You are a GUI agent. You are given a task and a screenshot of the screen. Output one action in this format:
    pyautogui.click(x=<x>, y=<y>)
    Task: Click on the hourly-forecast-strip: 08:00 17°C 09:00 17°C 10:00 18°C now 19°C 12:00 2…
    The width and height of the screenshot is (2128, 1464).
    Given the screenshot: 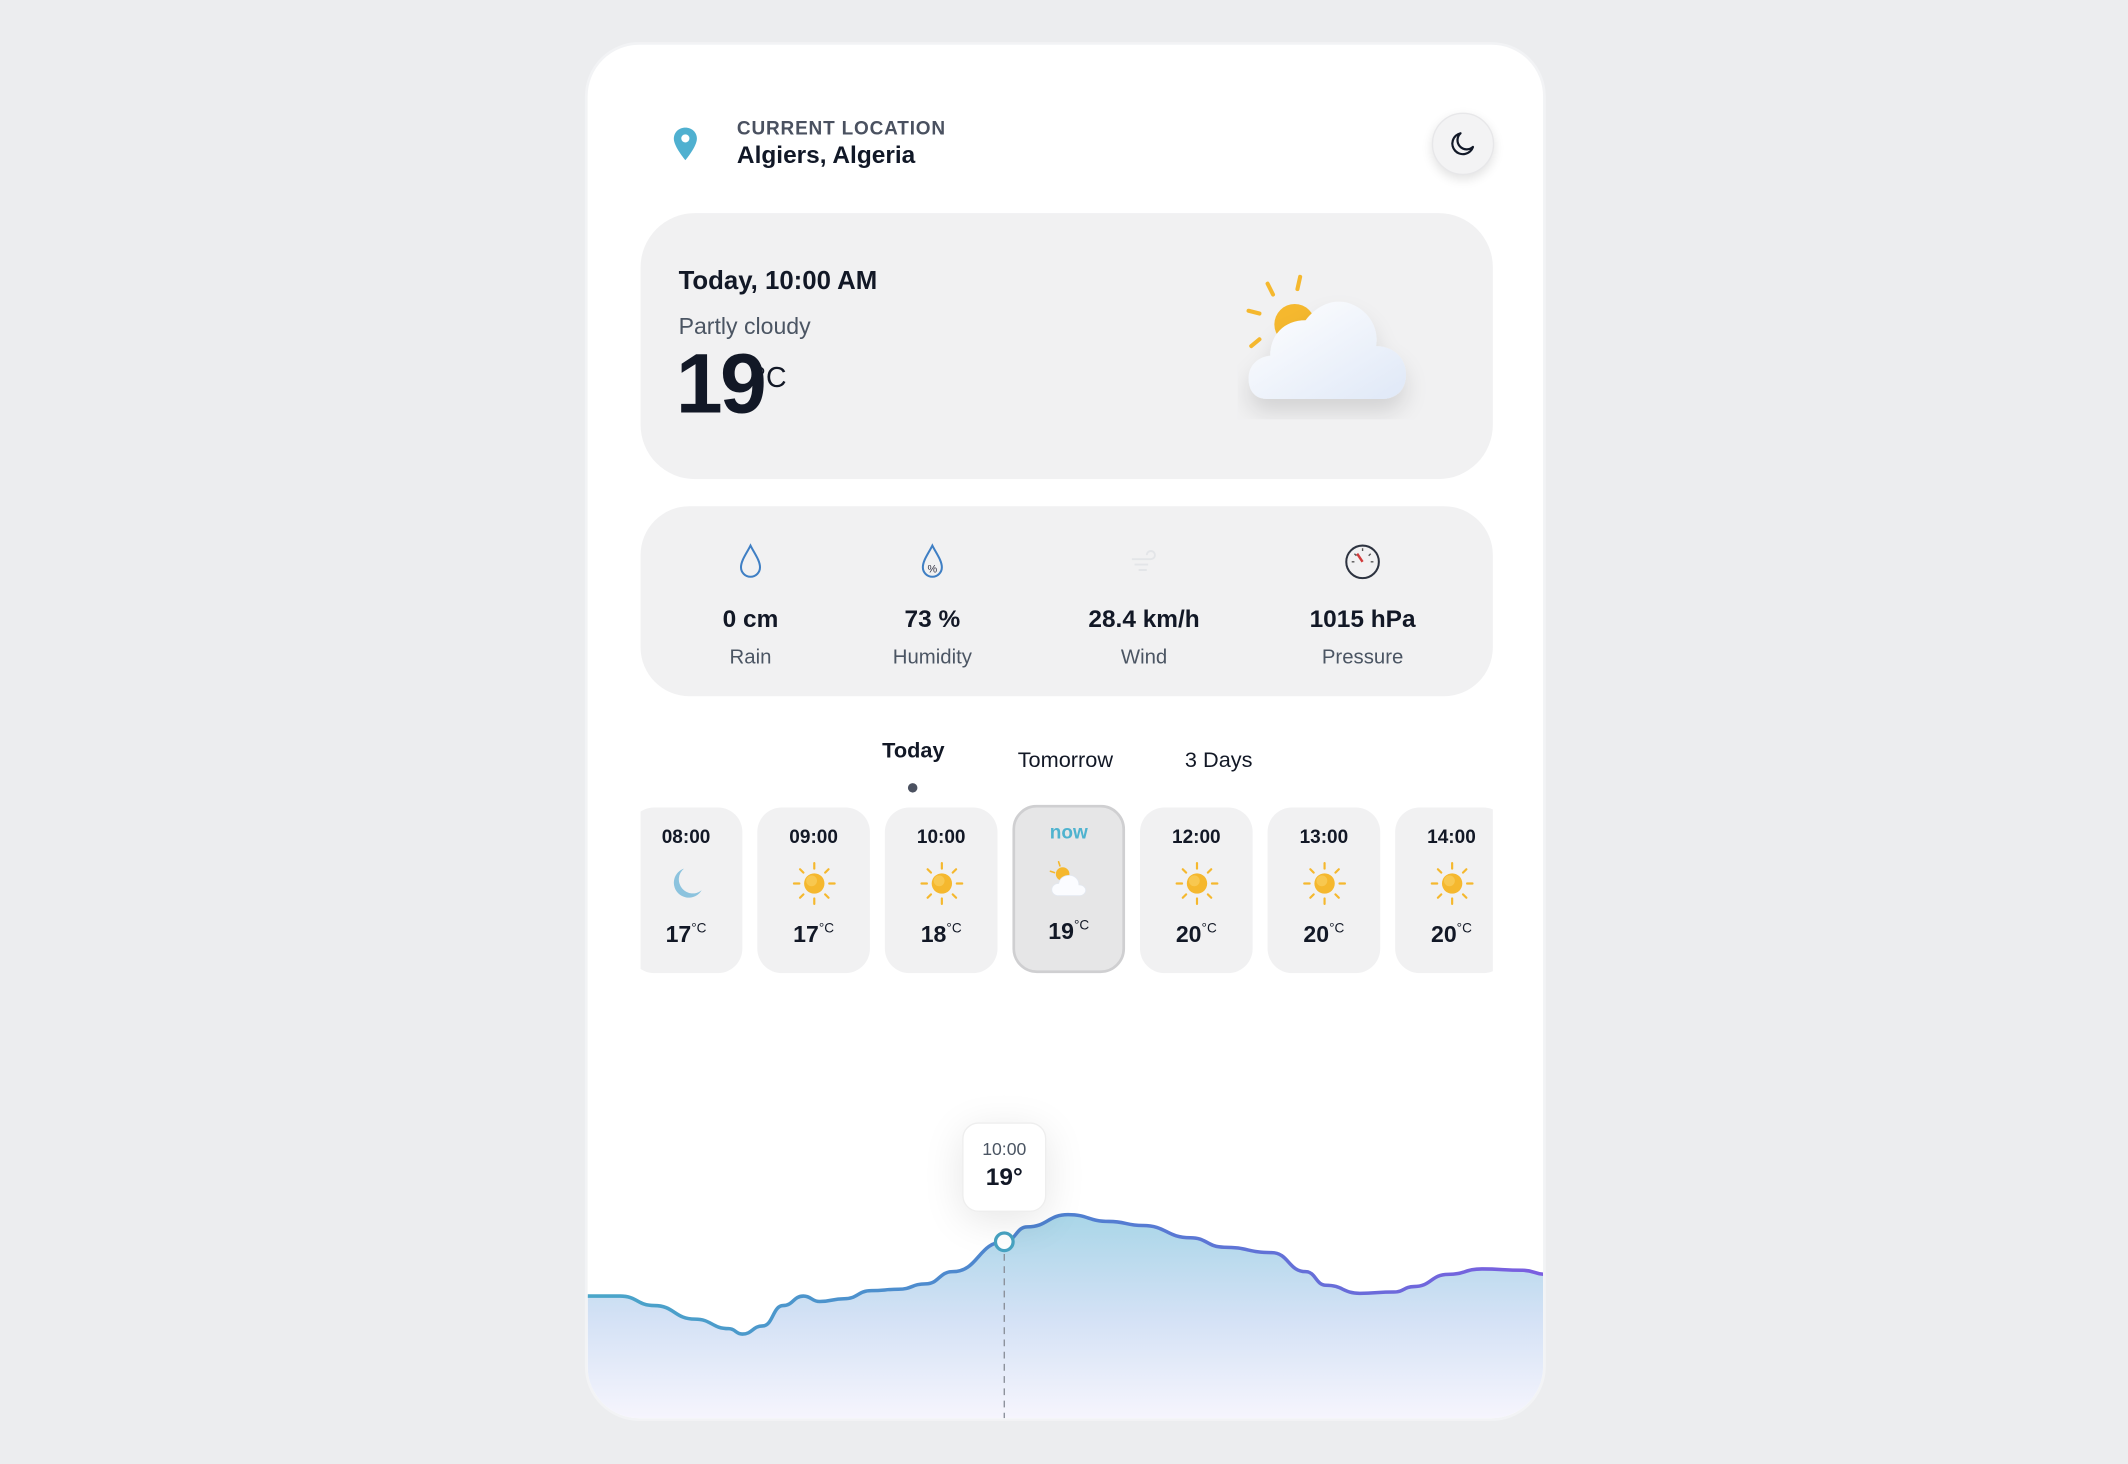 What is the action you would take?
    pyautogui.click(x=1066, y=890)
    